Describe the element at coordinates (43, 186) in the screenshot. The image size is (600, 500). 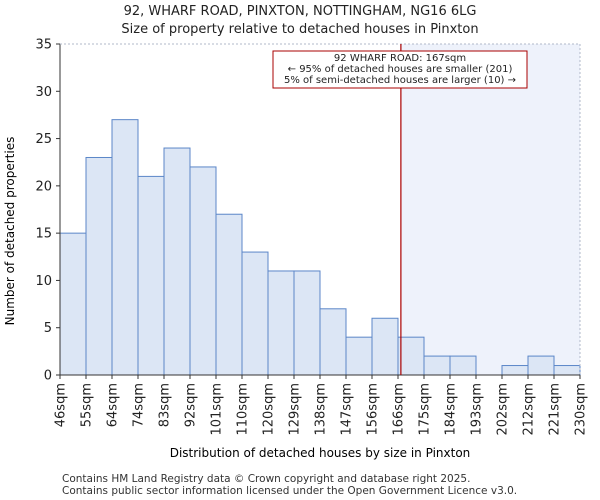
I see `y-tick-label: 20` at that location.